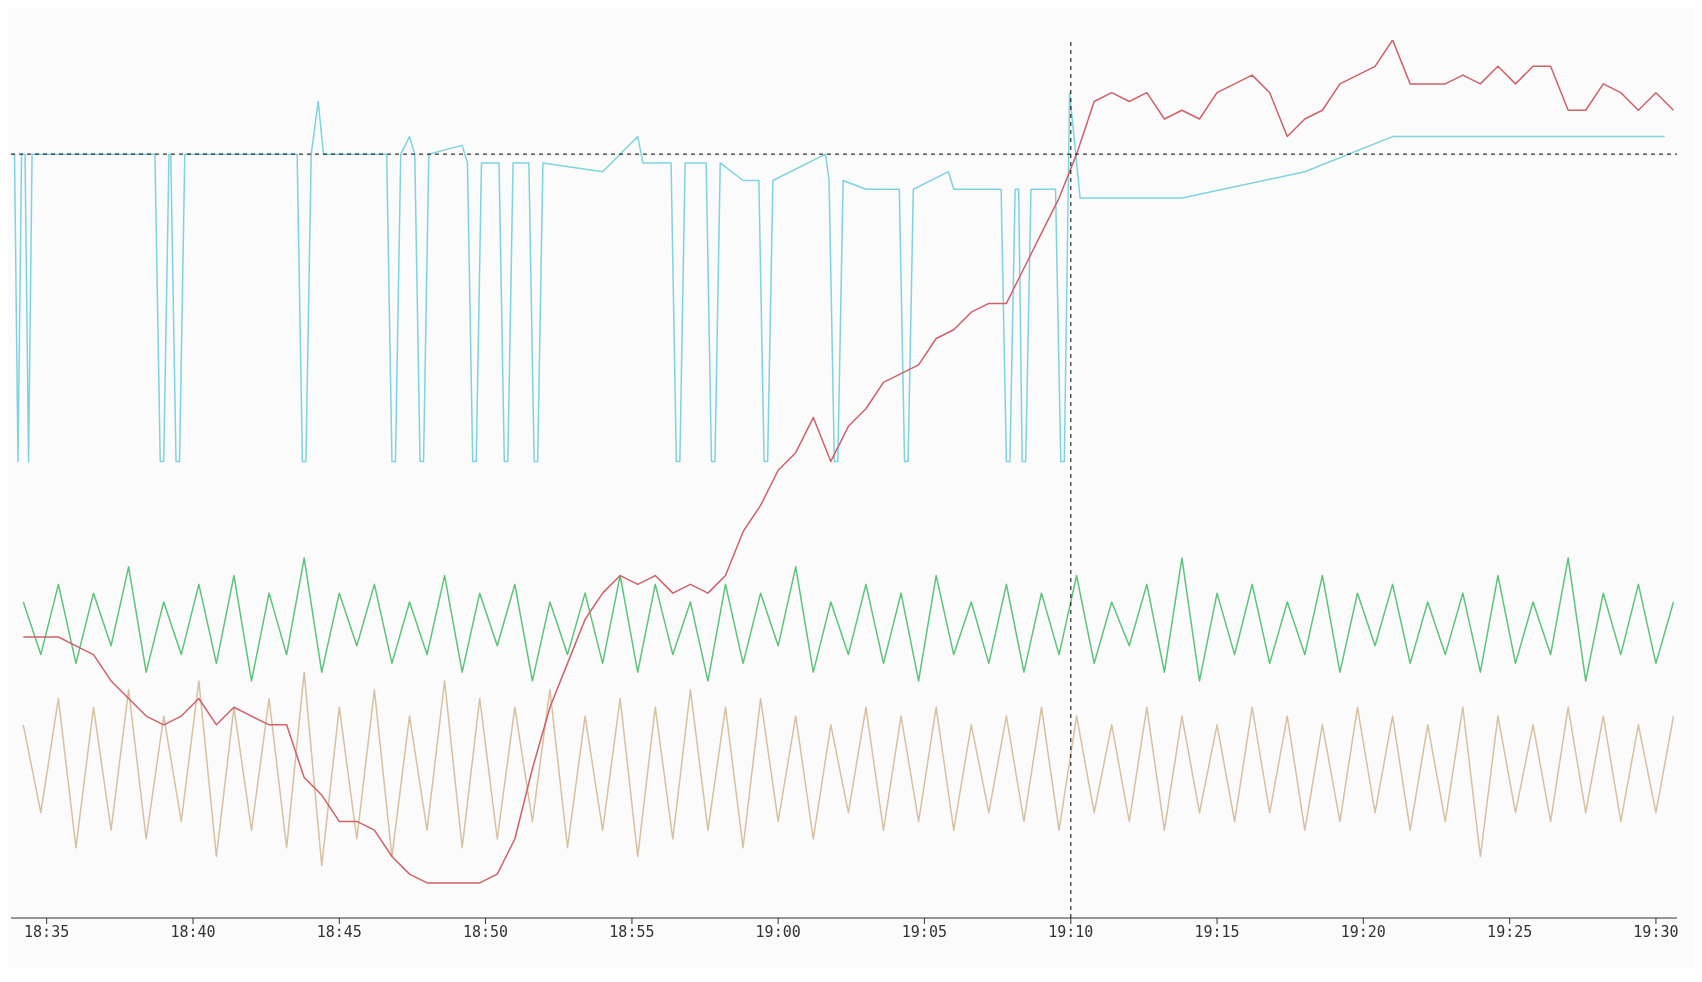  What do you see at coordinates (47, 931) in the screenshot?
I see `x-tick-label: 18:35` at bounding box center [47, 931].